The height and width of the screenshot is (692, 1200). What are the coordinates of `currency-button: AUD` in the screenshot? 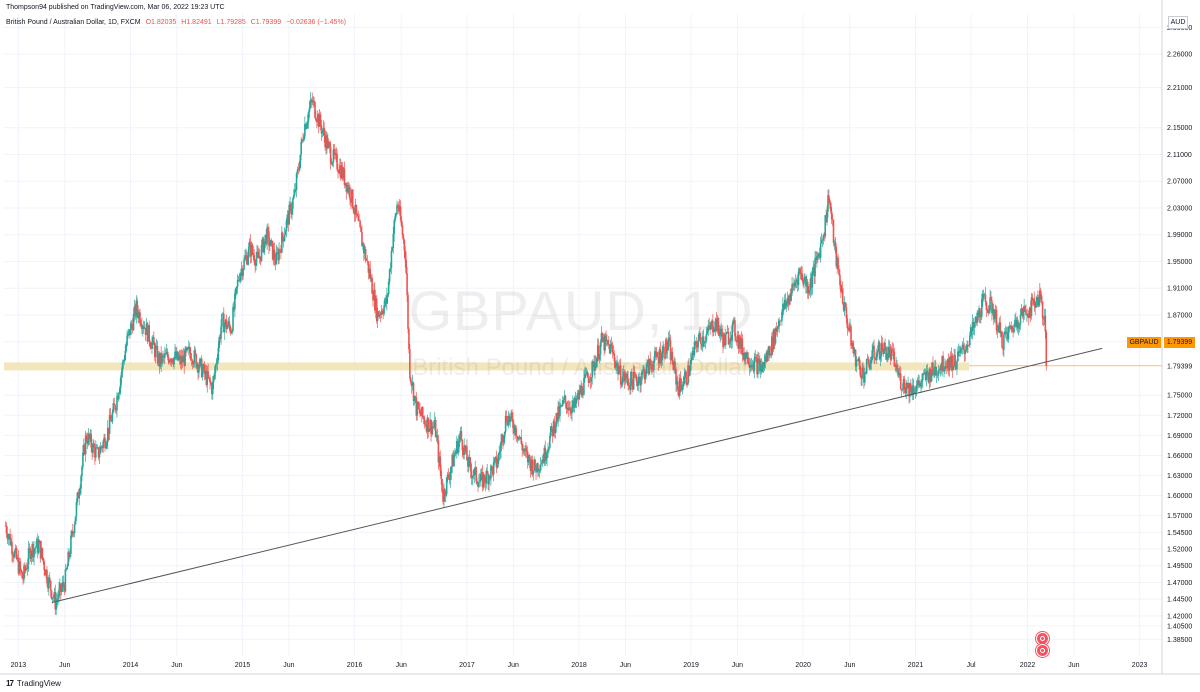 It's located at (1178, 22).